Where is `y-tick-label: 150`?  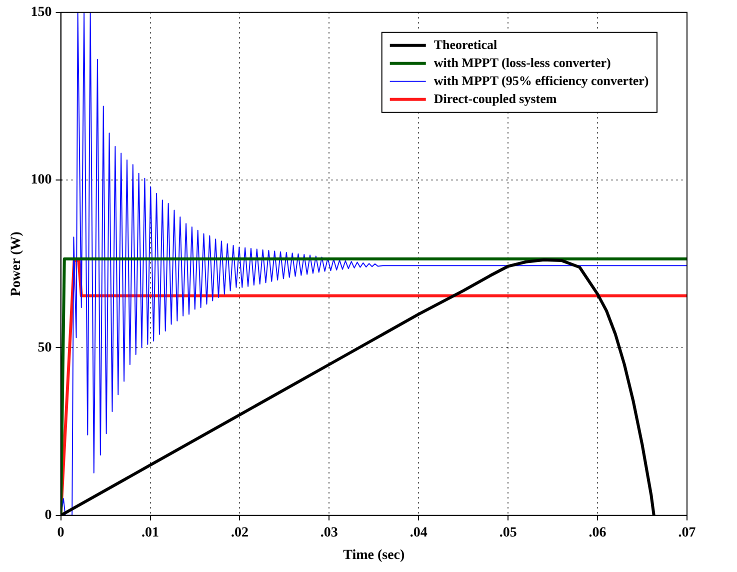 y-tick-label: 150 is located at coordinates (41, 12).